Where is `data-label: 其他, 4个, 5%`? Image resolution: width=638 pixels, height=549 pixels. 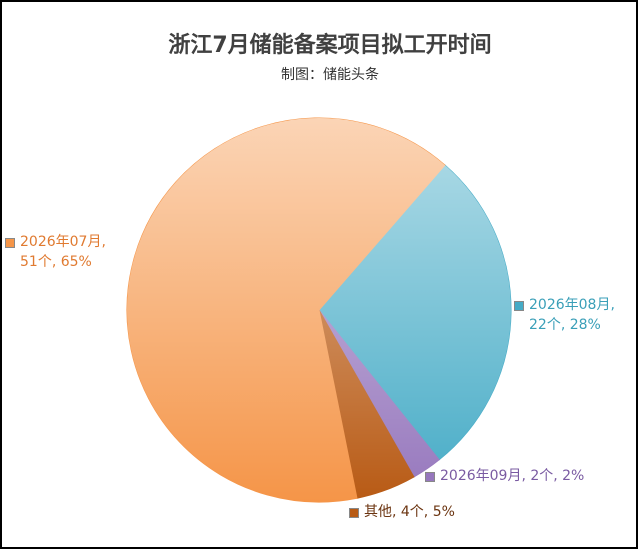
data-label: 其他, 4个, 5% is located at coordinates (409, 512).